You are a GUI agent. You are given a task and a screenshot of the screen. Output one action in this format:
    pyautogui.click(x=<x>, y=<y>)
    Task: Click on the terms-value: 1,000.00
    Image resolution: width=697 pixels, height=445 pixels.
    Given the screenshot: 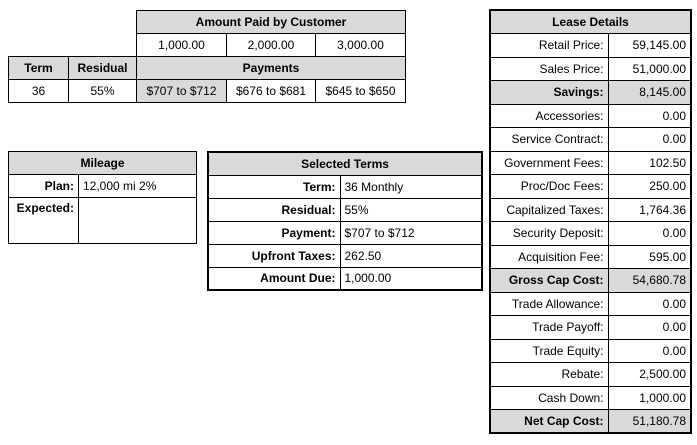 What is the action you would take?
    pyautogui.click(x=411, y=278)
    